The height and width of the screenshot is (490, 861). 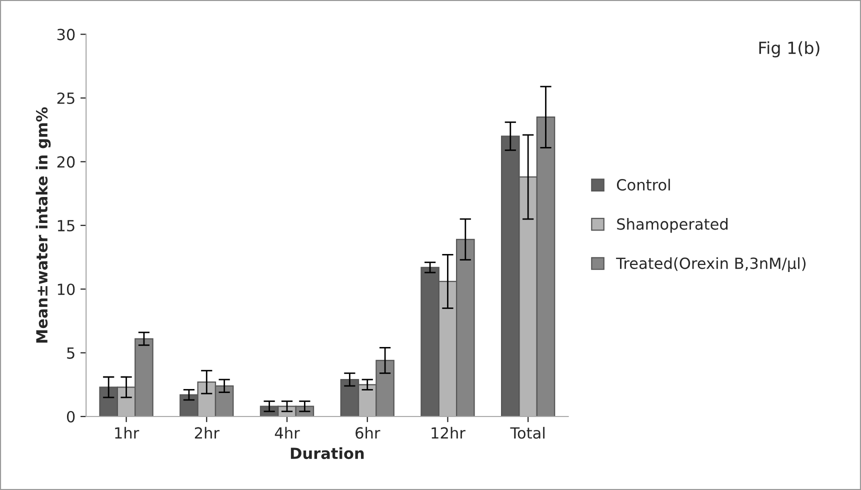 What do you see at coordinates (672, 225) in the screenshot?
I see `legend-label: Shamoperated` at bounding box center [672, 225].